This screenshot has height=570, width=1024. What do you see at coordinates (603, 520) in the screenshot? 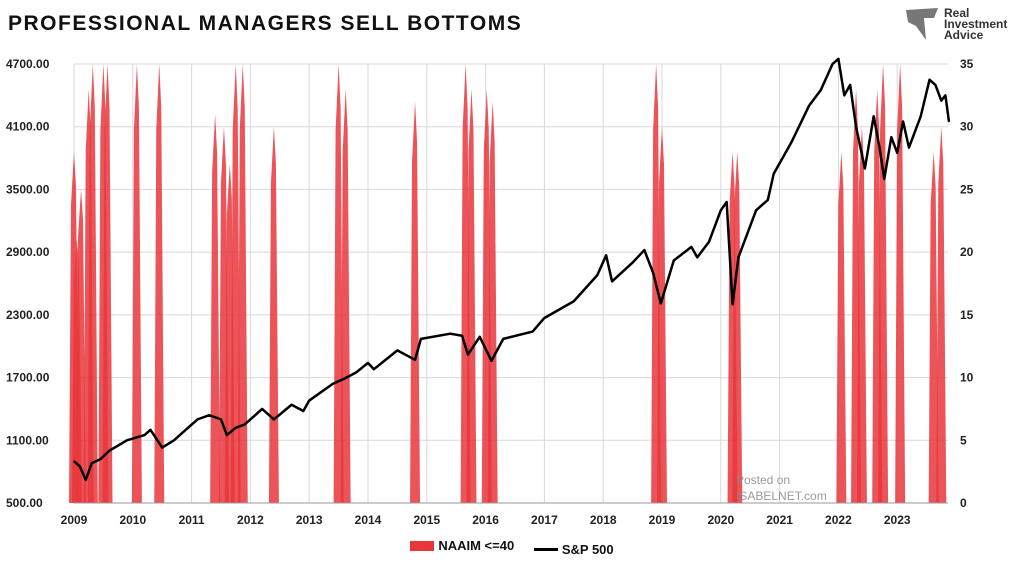
I see `x-tick-label: 2018` at bounding box center [603, 520].